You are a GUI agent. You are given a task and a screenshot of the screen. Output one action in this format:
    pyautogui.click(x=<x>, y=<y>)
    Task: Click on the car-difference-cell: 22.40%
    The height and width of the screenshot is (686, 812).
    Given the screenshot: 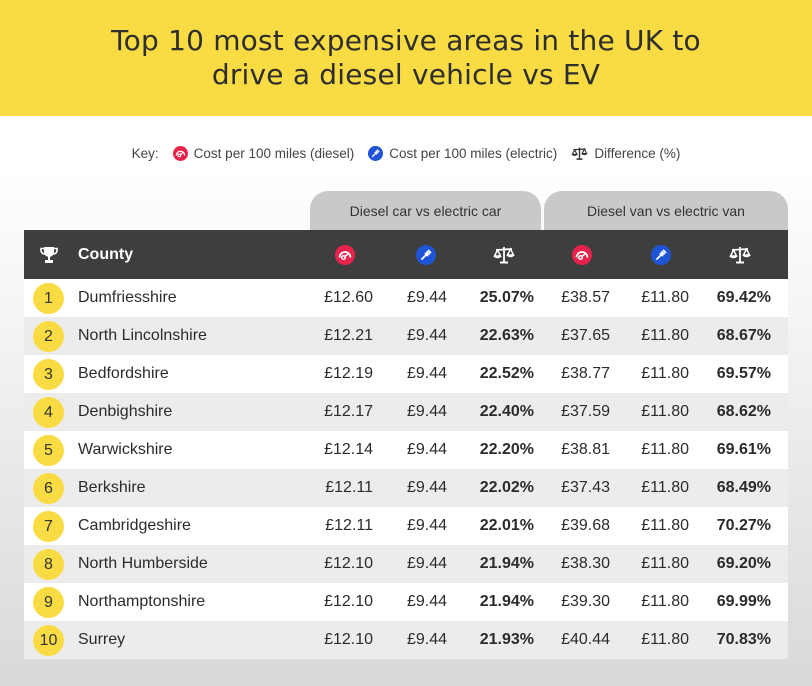 What is the action you would take?
    pyautogui.click(x=506, y=411)
    